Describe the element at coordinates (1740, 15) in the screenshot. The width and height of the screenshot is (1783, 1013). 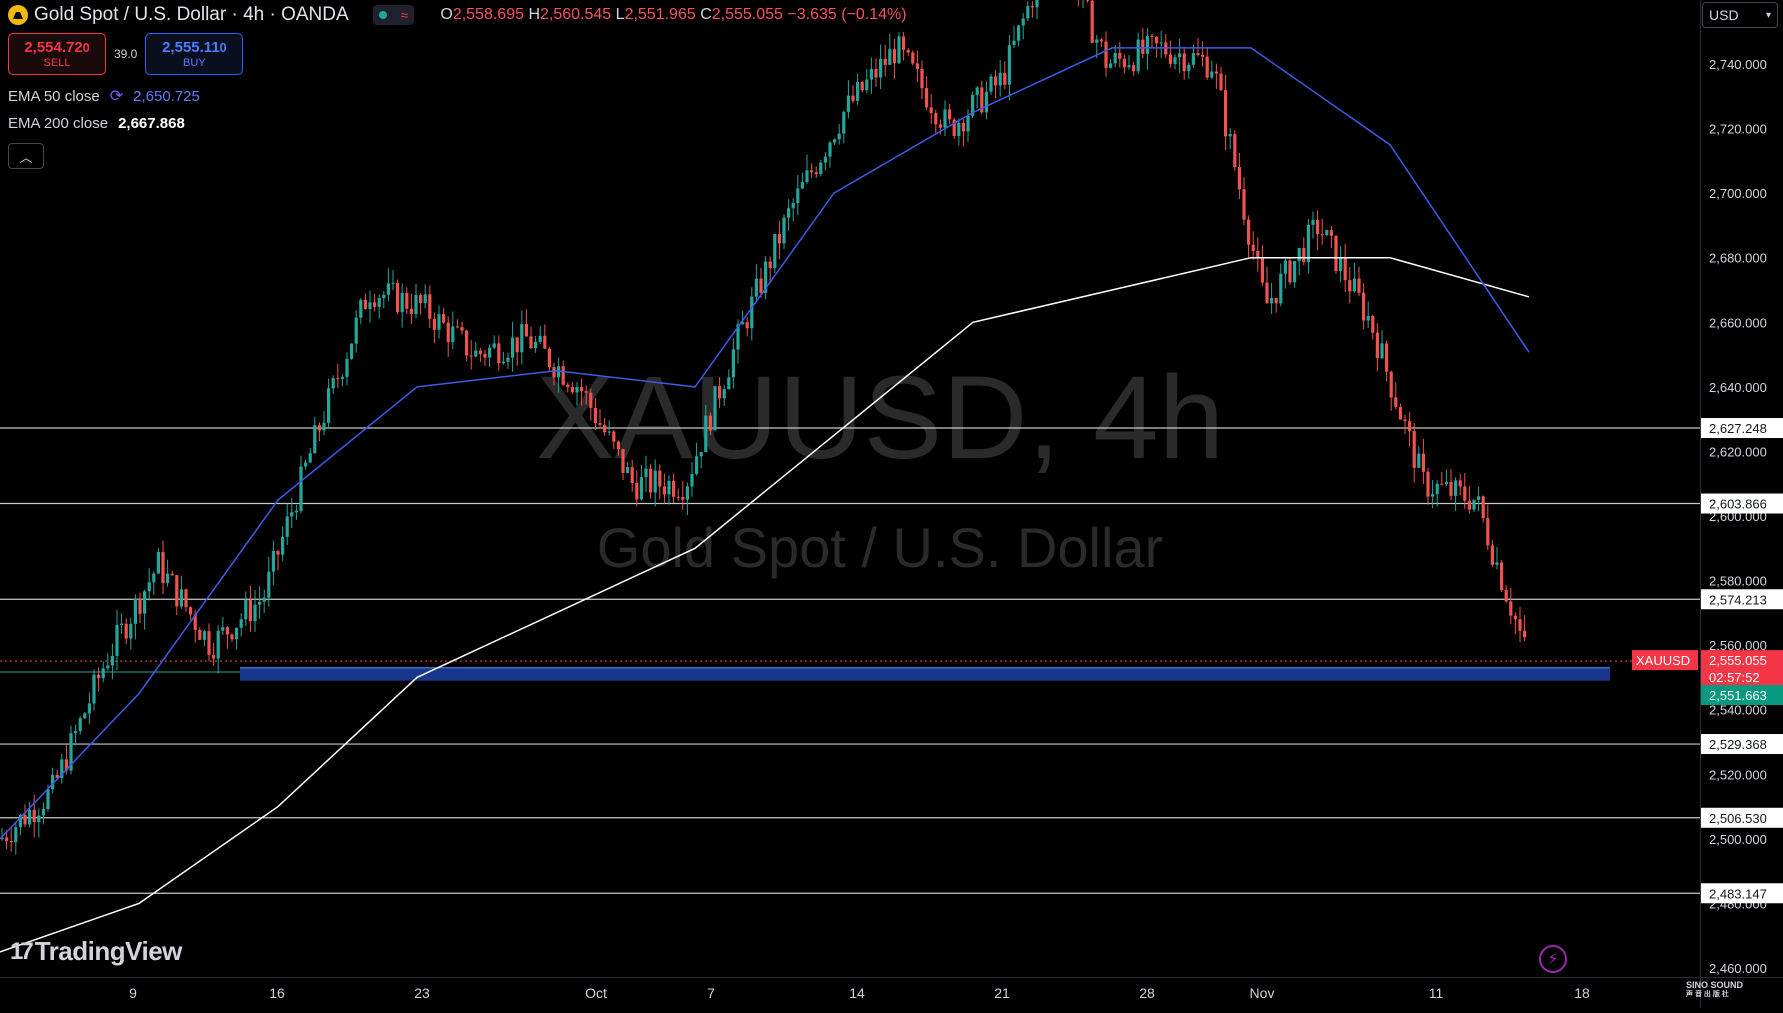
I see `currency-selector: USD ▾` at that location.